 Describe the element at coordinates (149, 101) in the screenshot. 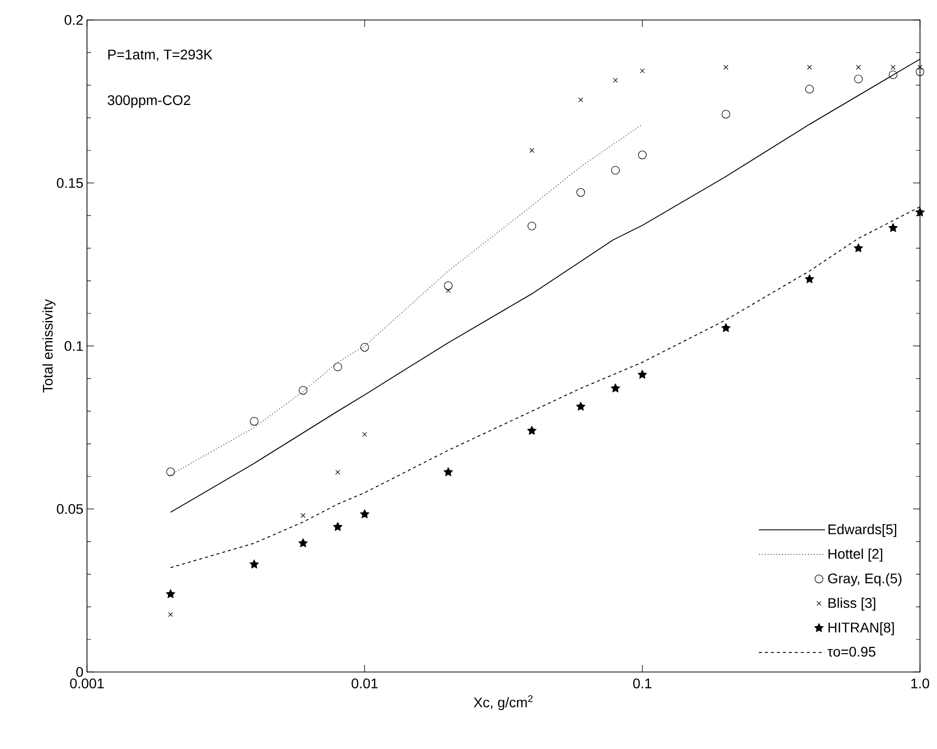

I see `annotation: 300ppm-CO2` at that location.